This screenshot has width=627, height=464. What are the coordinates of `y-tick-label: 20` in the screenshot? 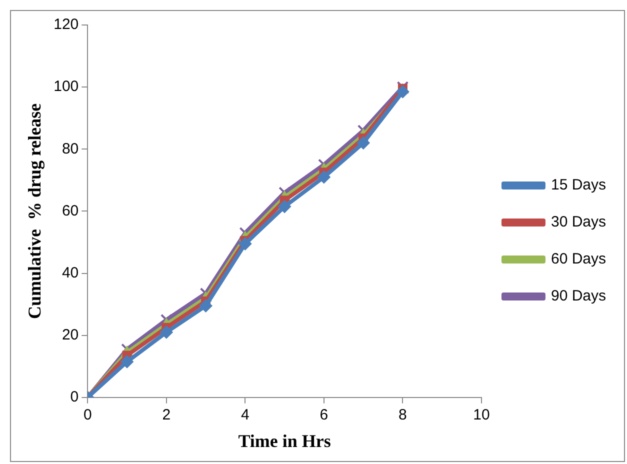 It's located at (70, 335).